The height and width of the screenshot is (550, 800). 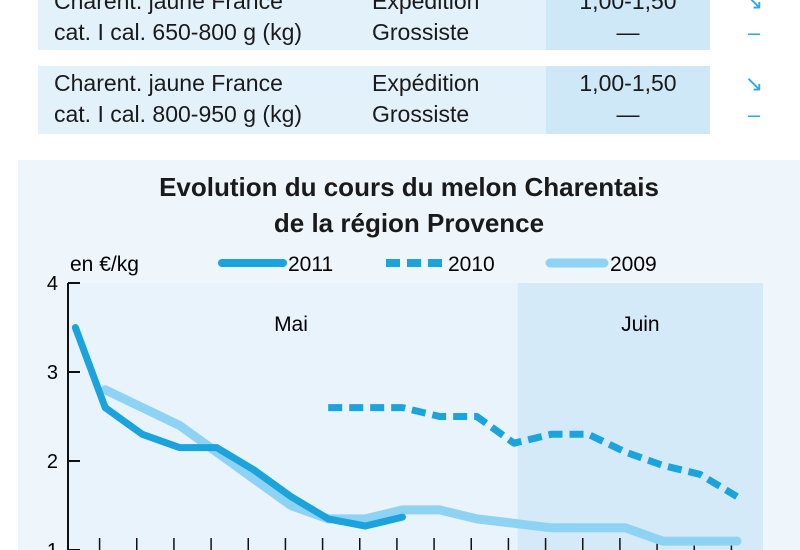 What do you see at coordinates (633, 264) in the screenshot?
I see `legend-label-2009: 2009` at bounding box center [633, 264].